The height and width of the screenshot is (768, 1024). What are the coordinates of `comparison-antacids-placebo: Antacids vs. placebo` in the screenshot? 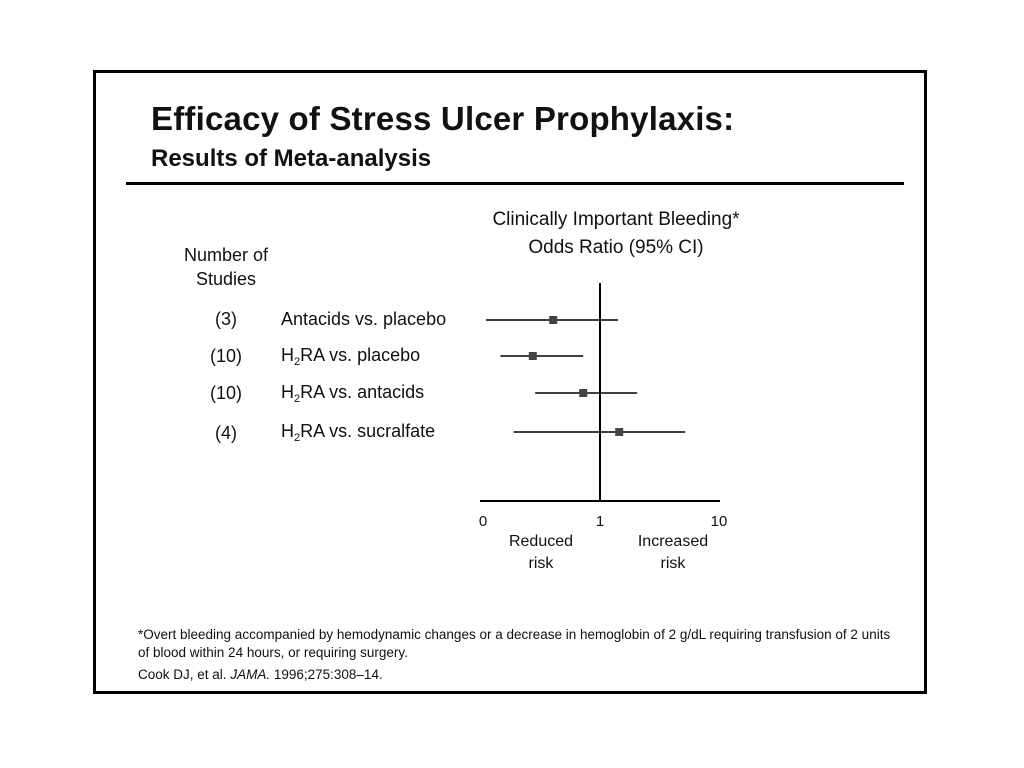 It's located at (363, 320).